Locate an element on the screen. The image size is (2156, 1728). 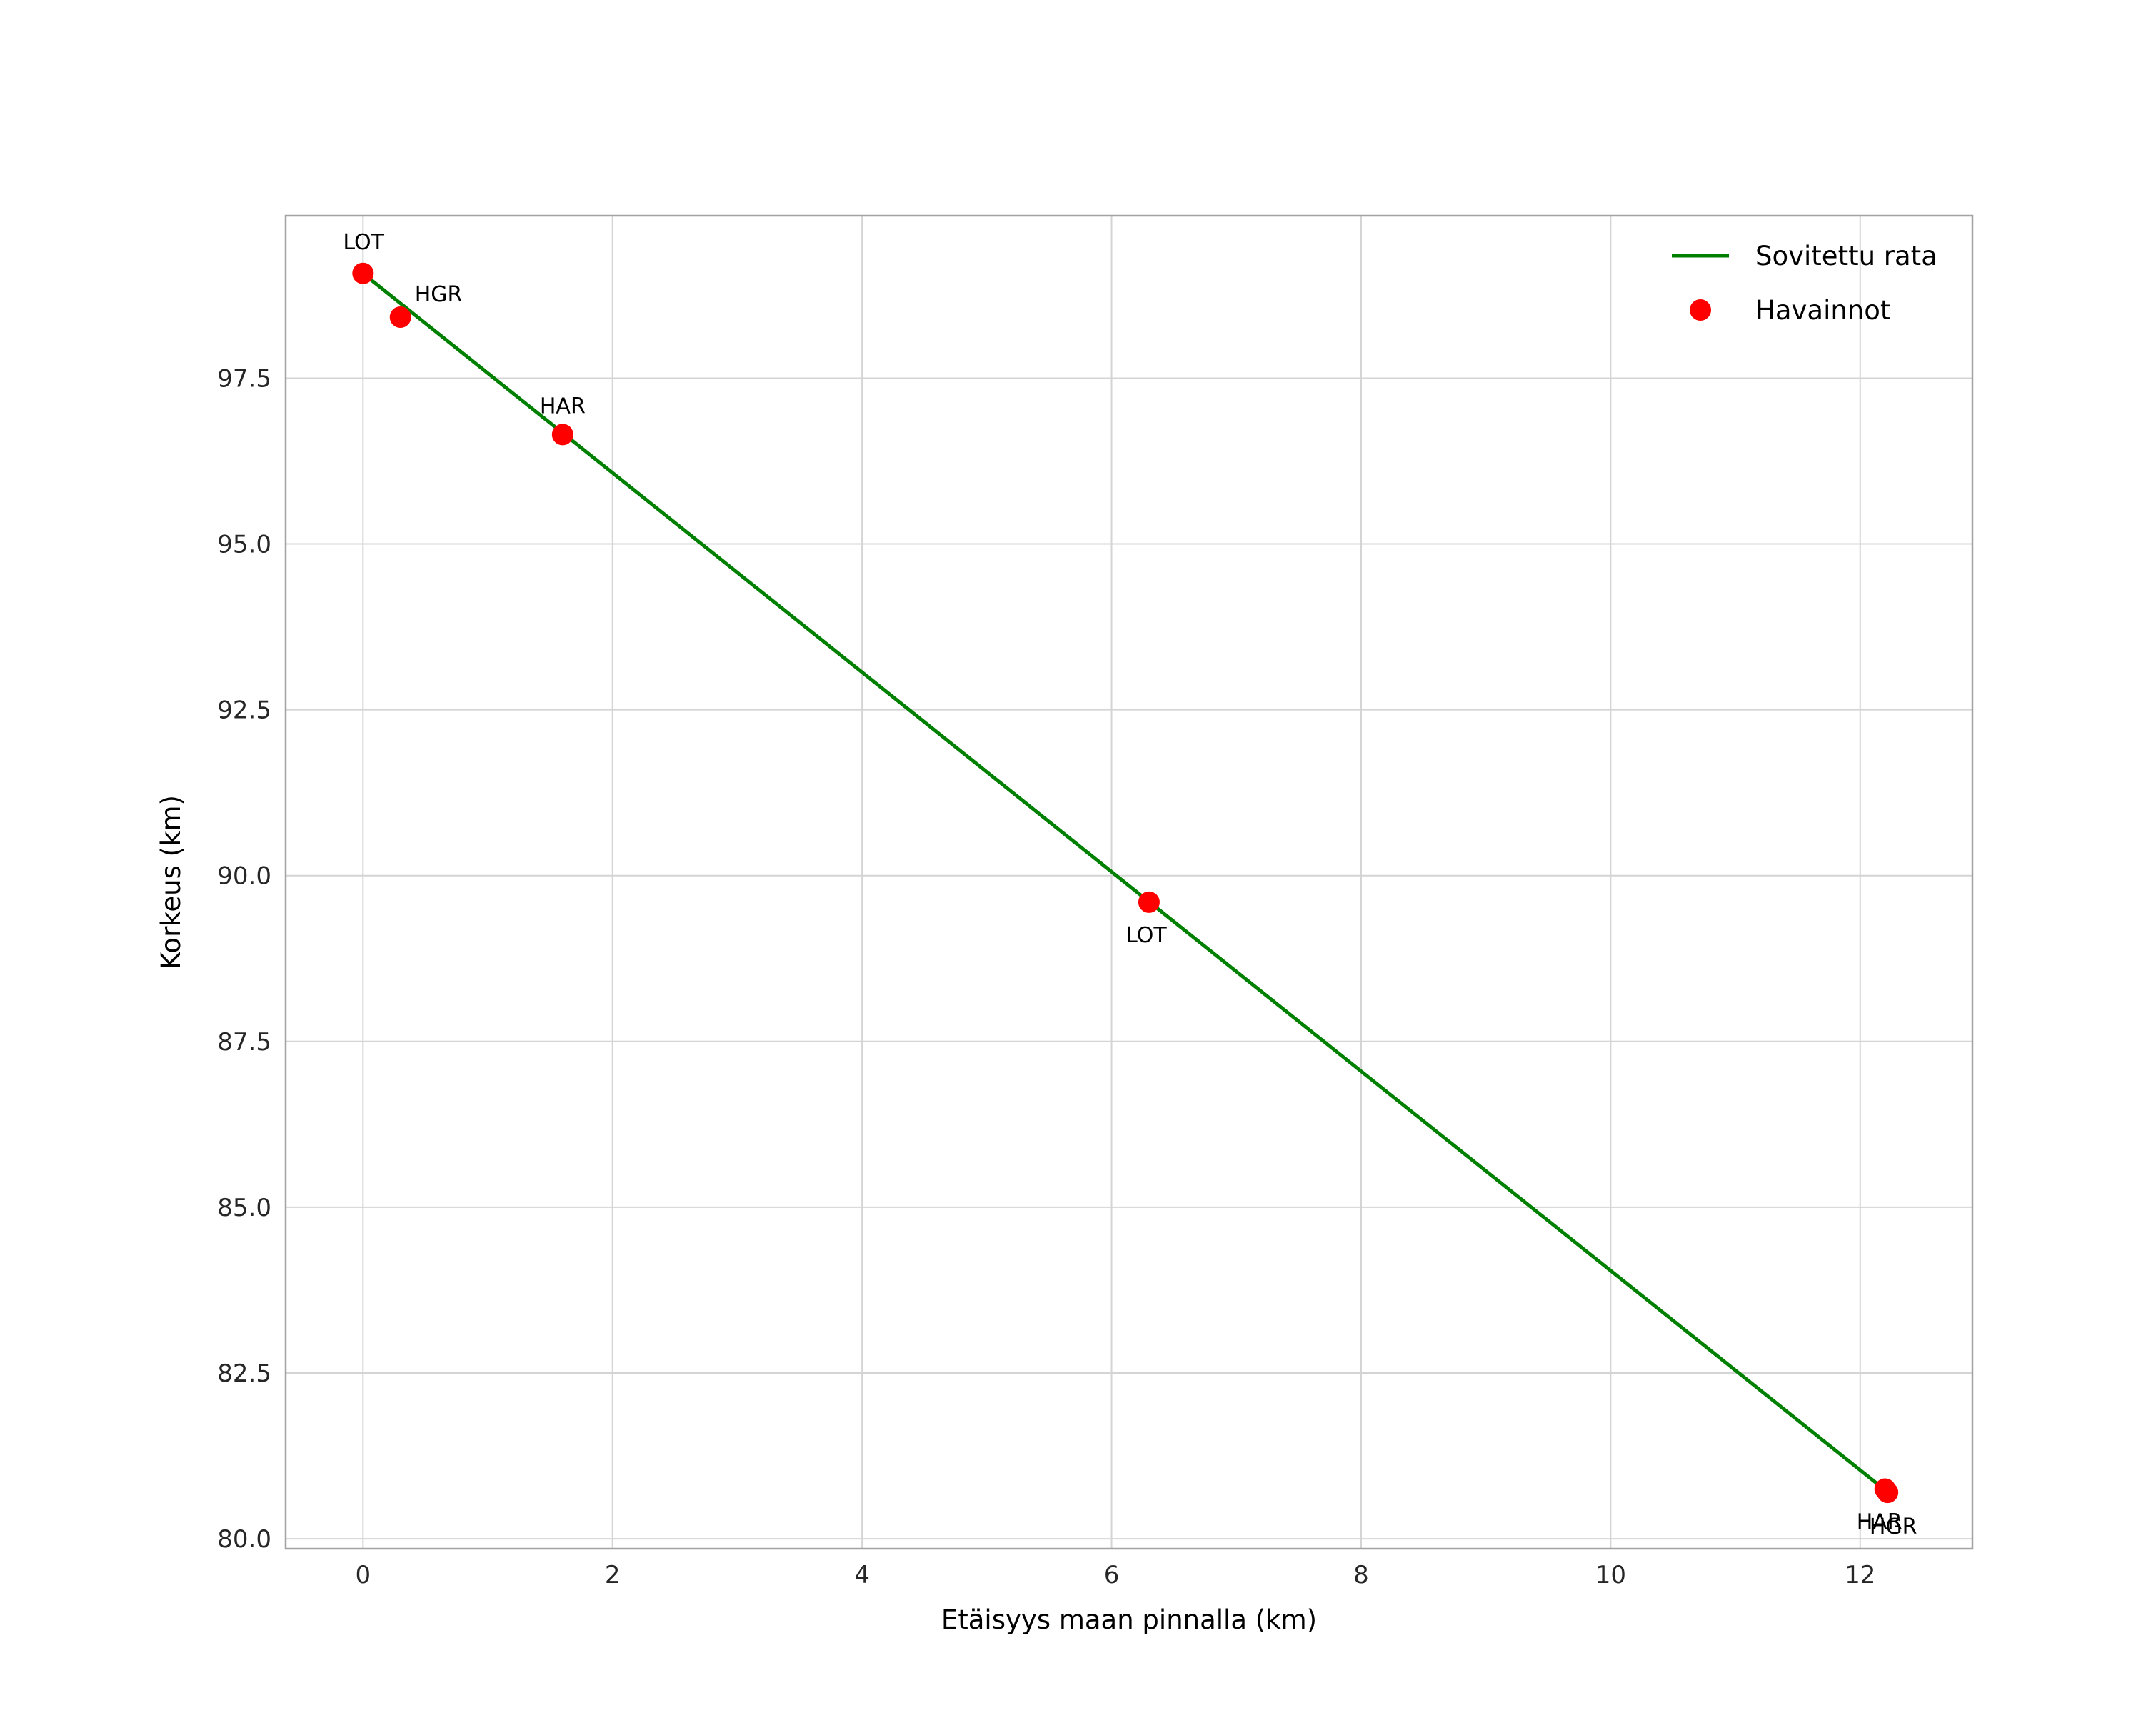
y-tick-label: 82.5 is located at coordinates (244, 1373).